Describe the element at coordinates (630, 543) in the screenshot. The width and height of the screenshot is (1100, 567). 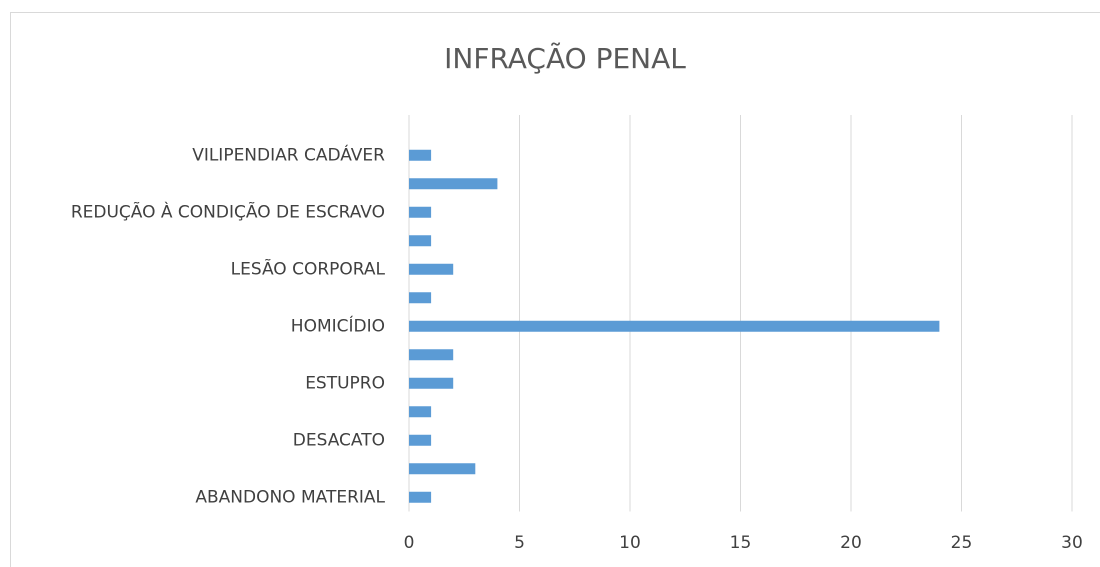
I see `x-tick-label: 10` at that location.